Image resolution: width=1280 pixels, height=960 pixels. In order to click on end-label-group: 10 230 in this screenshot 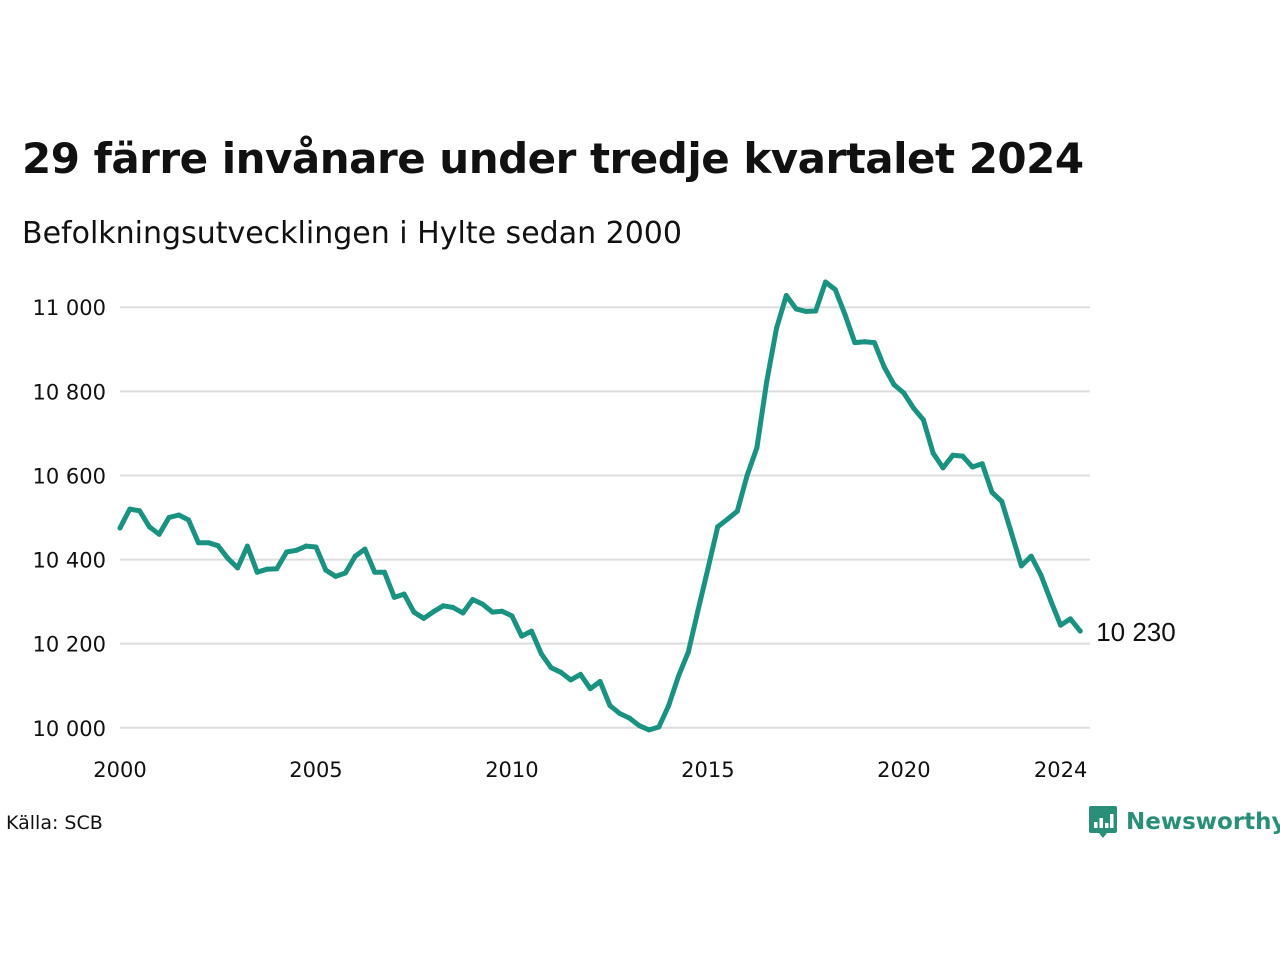, I will do `click(1136, 632)`.